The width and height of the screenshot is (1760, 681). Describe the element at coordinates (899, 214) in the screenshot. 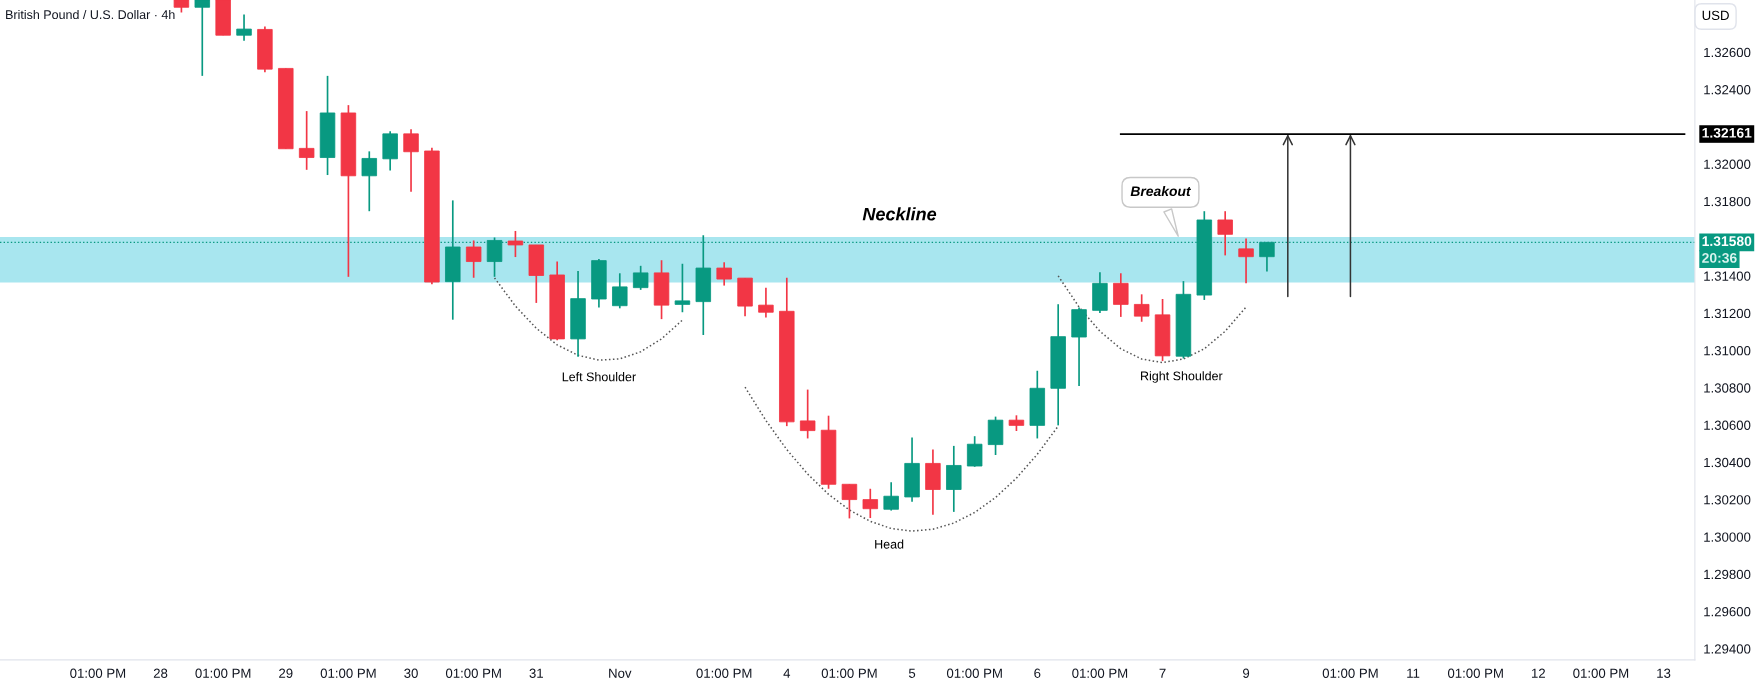

I see `band-label: Neckline` at that location.